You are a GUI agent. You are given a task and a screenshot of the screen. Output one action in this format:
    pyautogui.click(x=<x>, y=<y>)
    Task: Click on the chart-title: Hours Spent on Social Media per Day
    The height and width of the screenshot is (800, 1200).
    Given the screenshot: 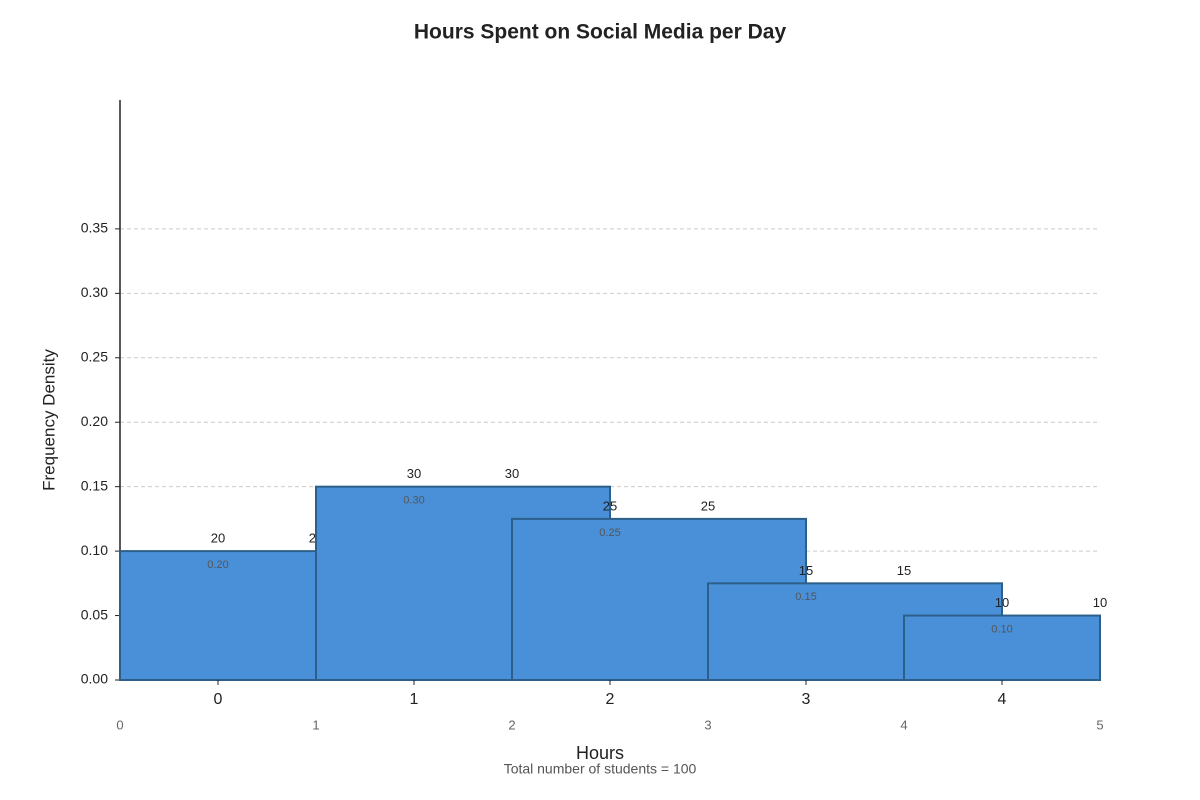 What is the action you would take?
    pyautogui.click(x=600, y=32)
    